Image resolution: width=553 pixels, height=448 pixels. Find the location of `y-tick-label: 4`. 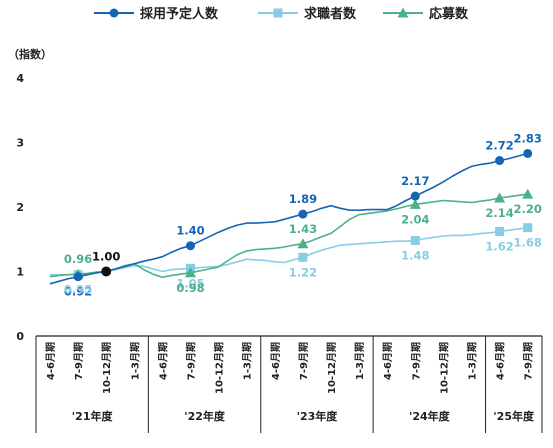

y-tick-label: 4 is located at coordinates (20, 78).